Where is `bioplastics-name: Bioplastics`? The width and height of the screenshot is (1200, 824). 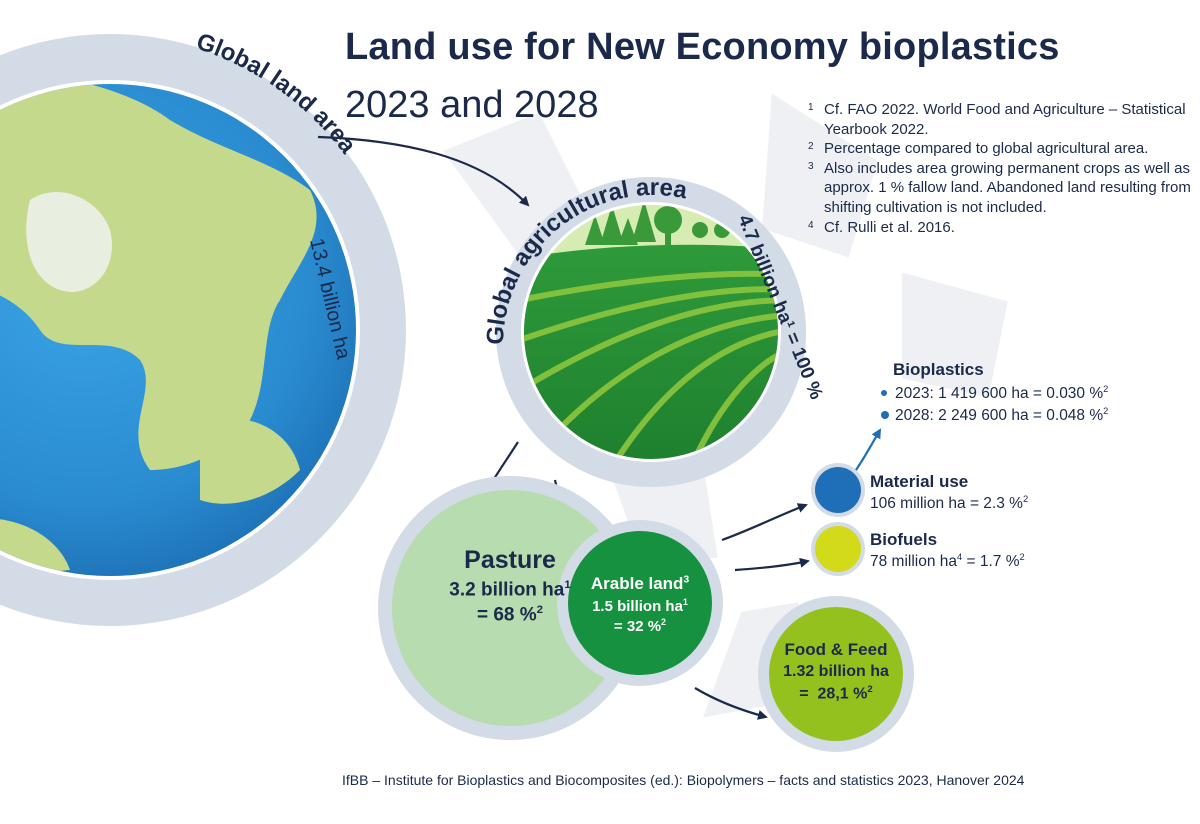 bioplastics-name: Bioplastics is located at coordinates (938, 369).